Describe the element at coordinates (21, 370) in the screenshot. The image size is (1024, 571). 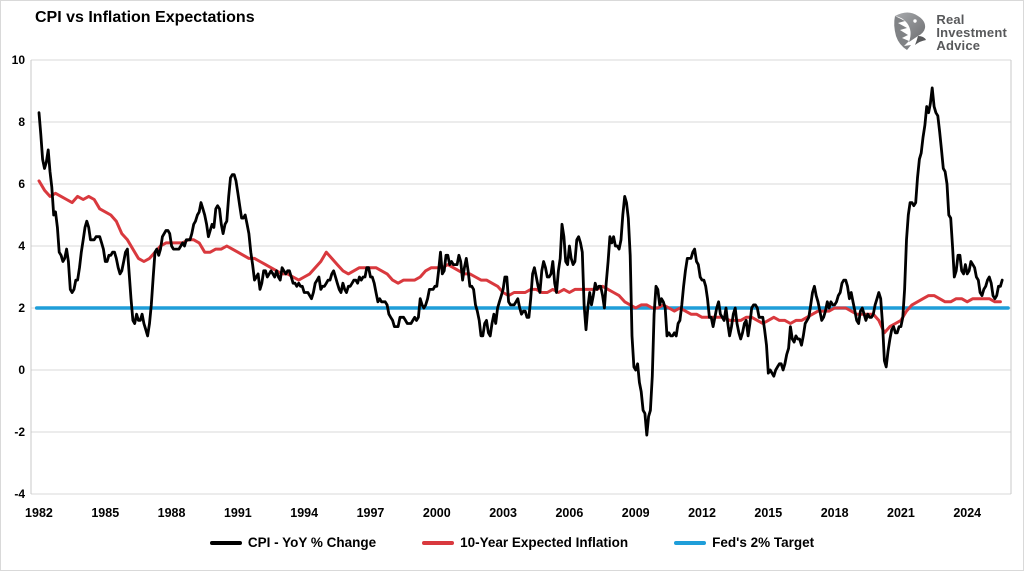
I see `y-tick-label: 0` at that location.